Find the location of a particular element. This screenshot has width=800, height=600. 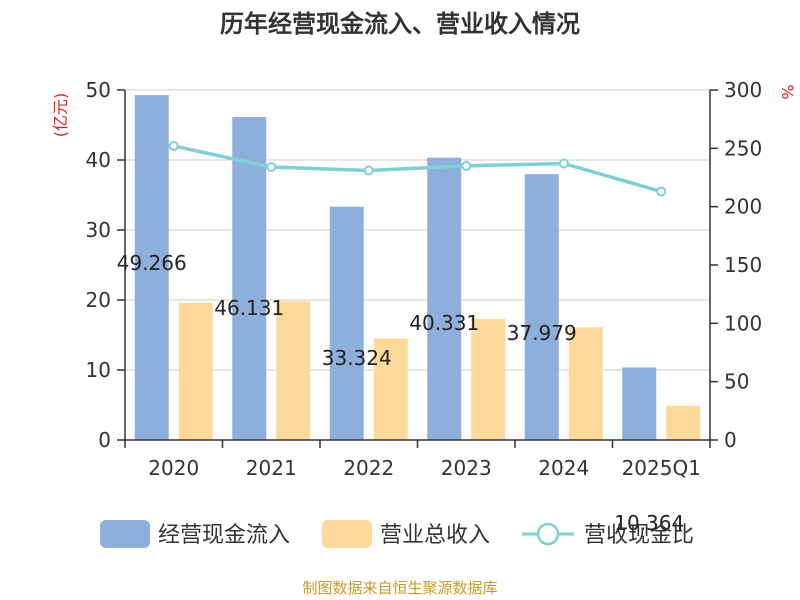

data-label-cash-inflow: 33.324 is located at coordinates (357, 358).